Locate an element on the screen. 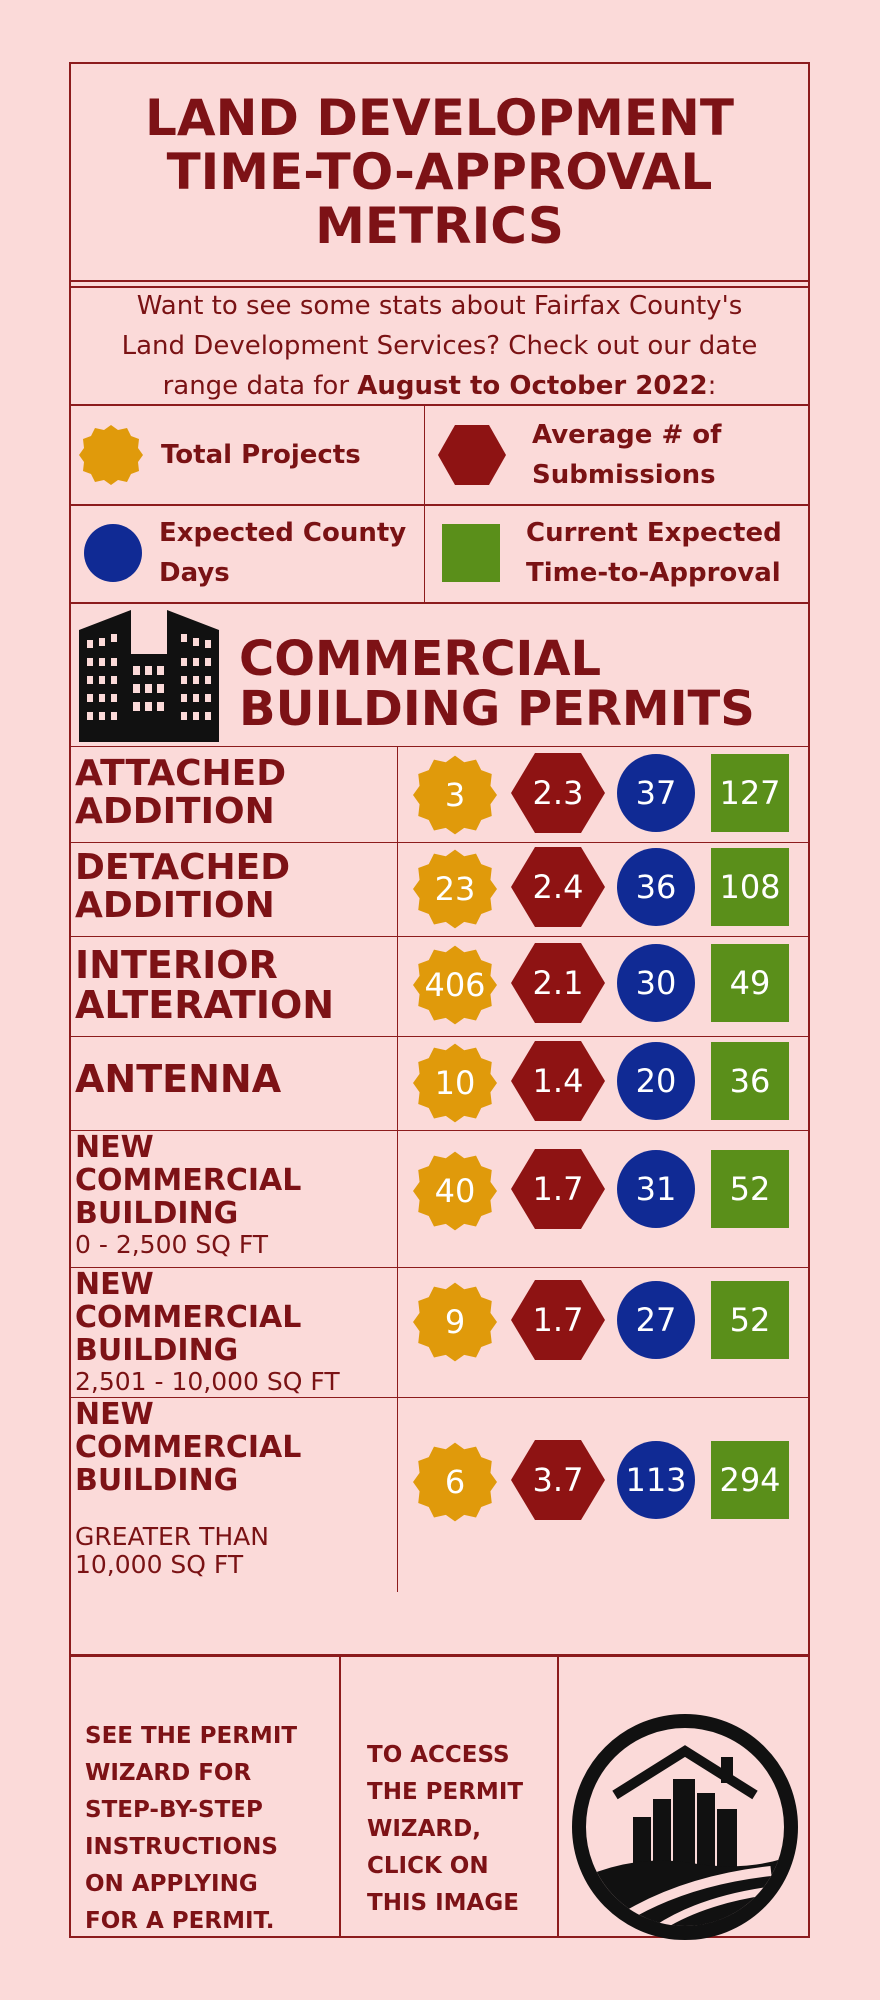 This screenshot has width=880, height=2000. expected-county-days-value-text: 36 is located at coordinates (656, 887).